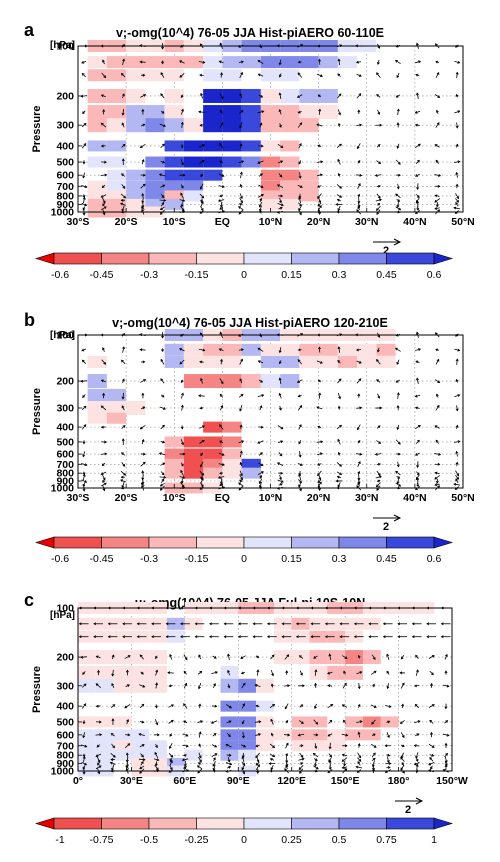  I want to click on colorbar-label: 0.75, so click(386, 840).